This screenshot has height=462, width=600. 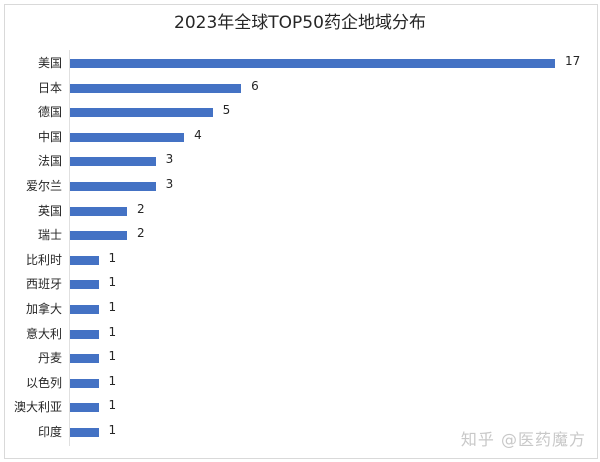 What do you see at coordinates (300, 137) in the screenshot?
I see `bar-row: 中国 4` at bounding box center [300, 137].